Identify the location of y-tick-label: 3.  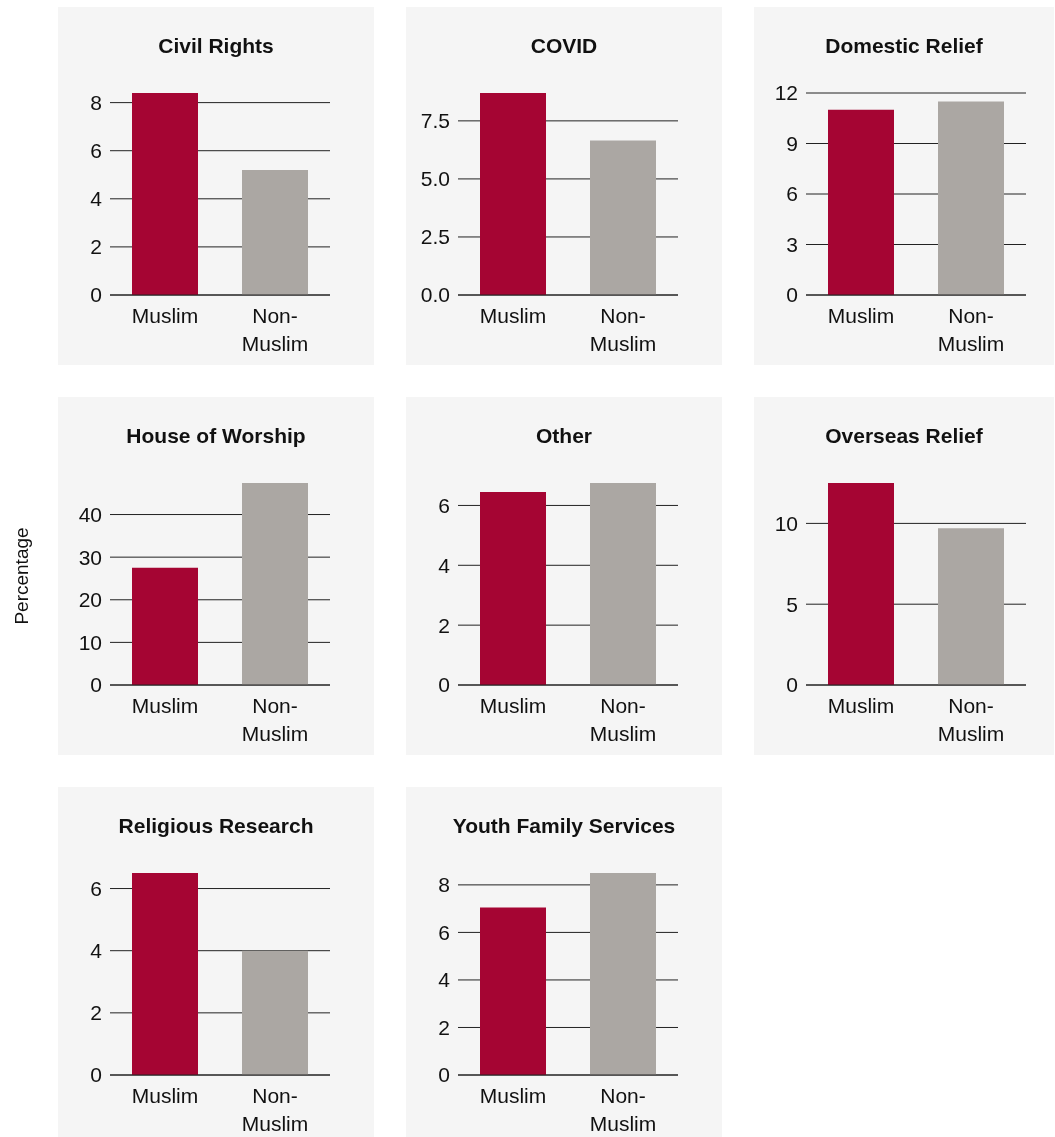
(792, 244).